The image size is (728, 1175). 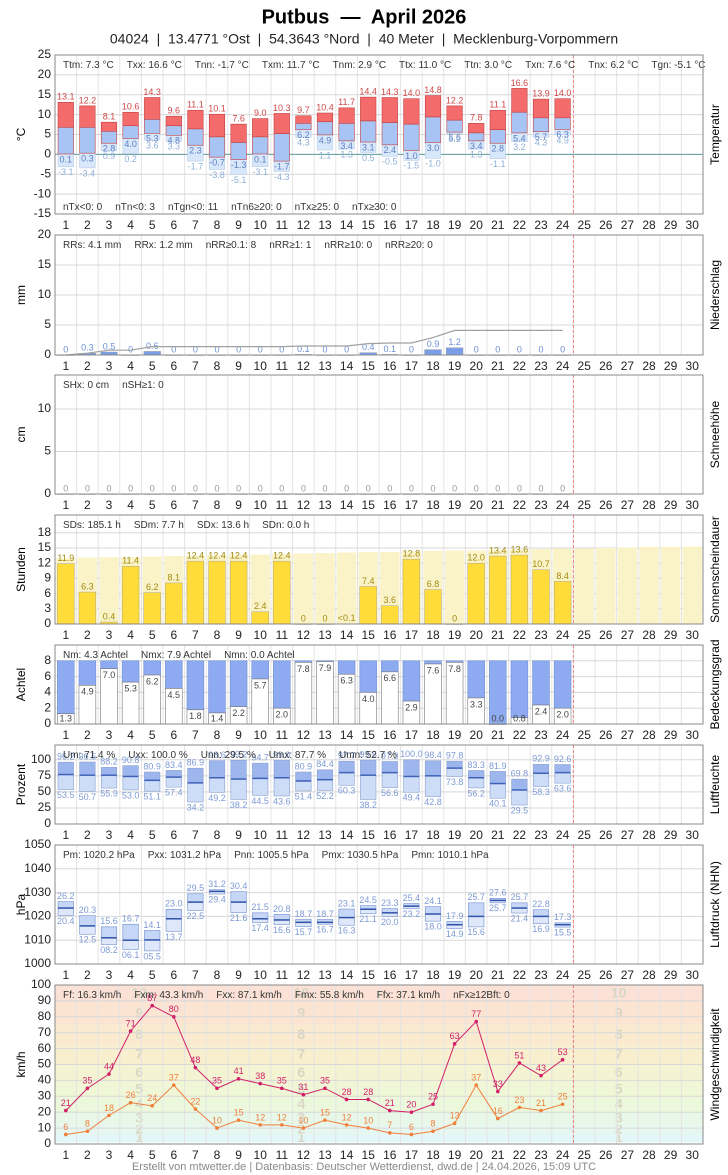 I want to click on x-tick-label: 23, so click(x=541, y=975).